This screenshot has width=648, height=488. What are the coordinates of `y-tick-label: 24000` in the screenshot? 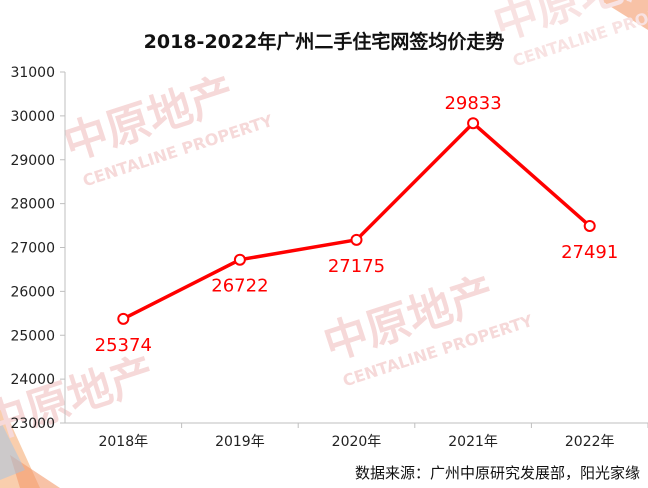 It's located at (32, 380).